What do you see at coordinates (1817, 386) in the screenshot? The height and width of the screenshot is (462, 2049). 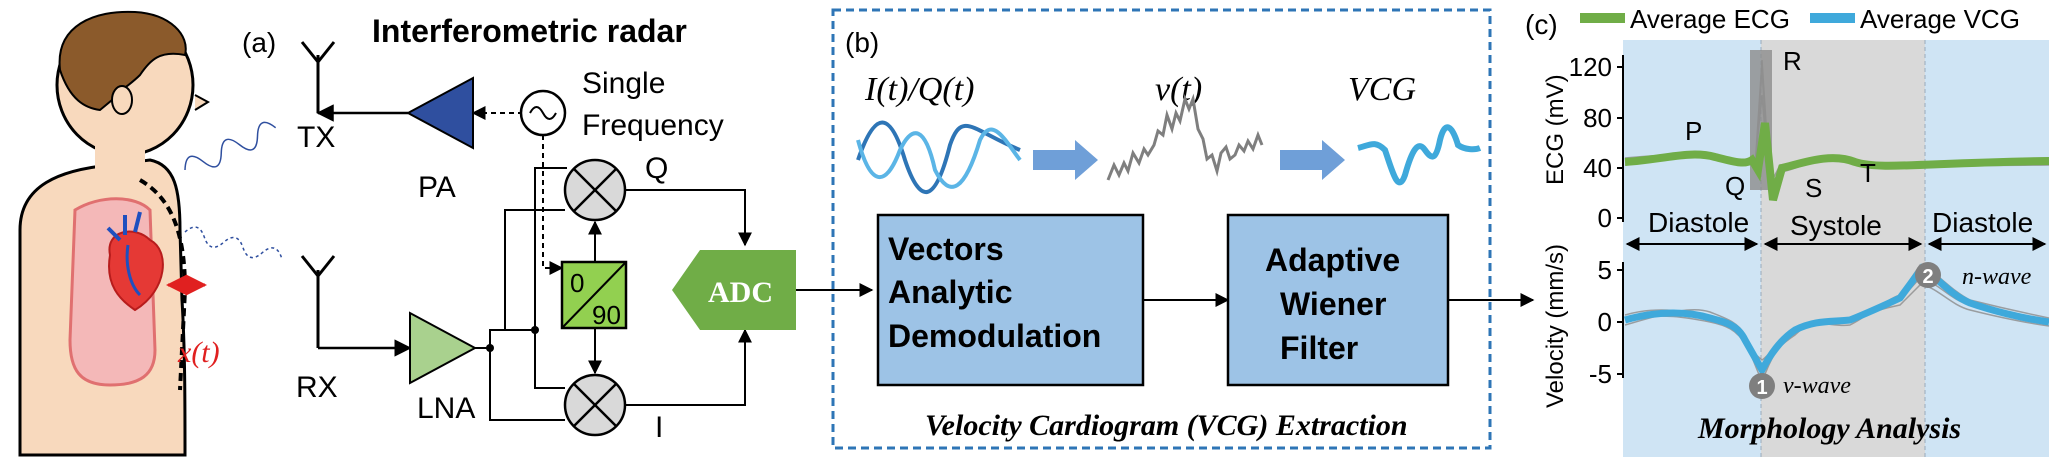 I see `v-wave-label: v-wave` at bounding box center [1817, 386].